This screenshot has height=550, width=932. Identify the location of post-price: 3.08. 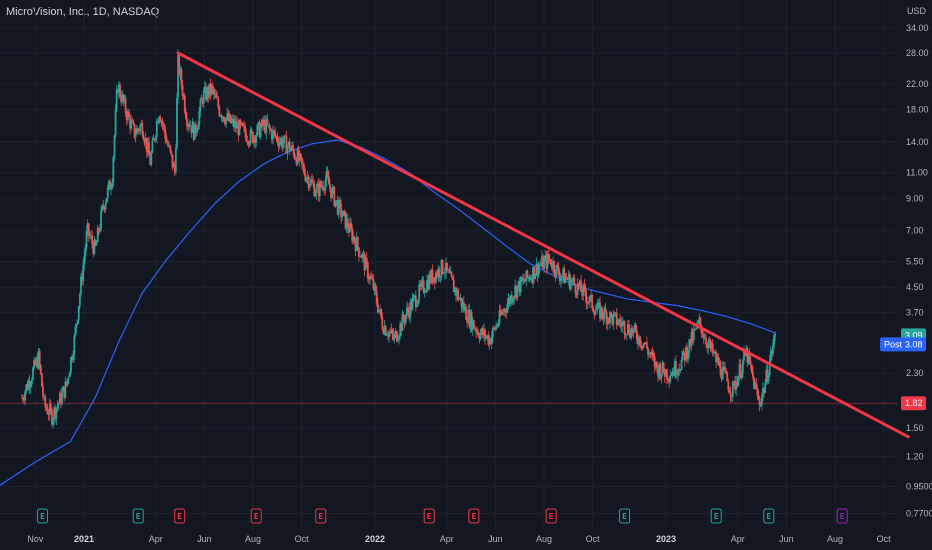
(914, 344).